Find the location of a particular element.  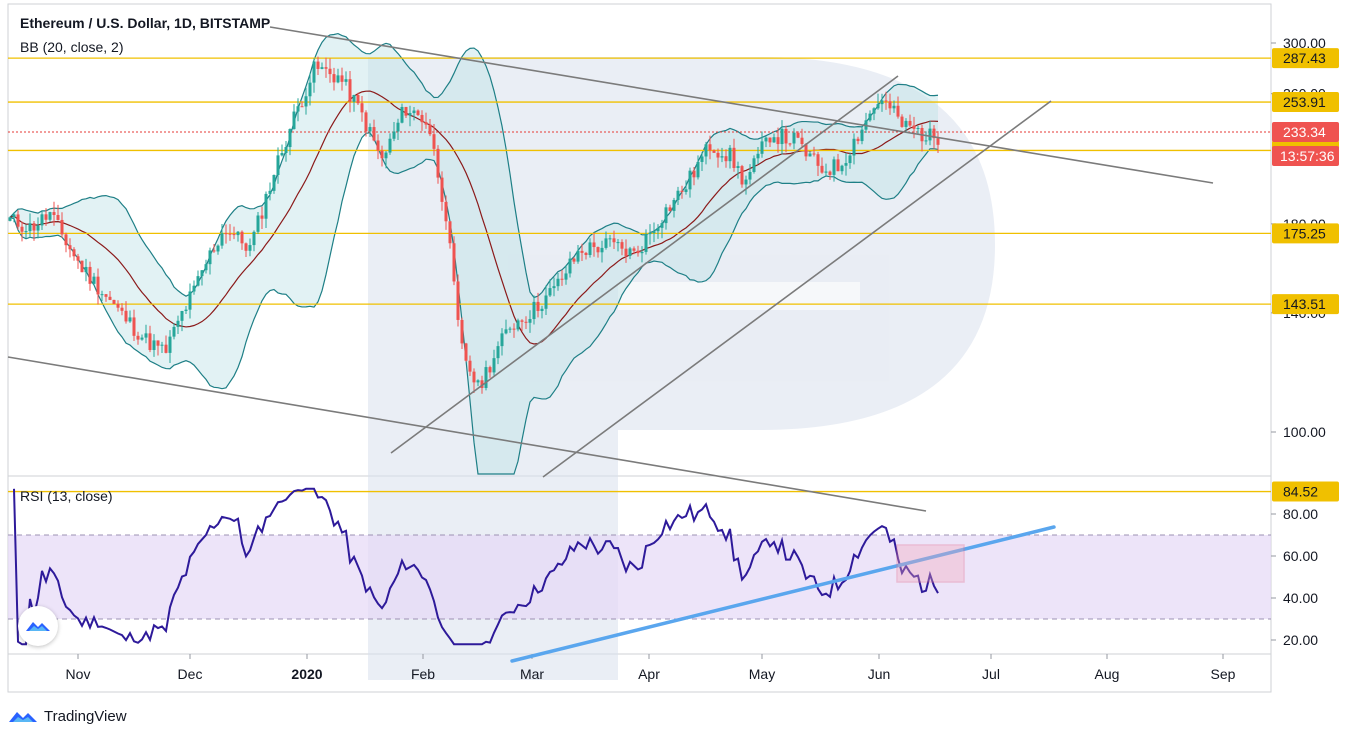

rsi-tick-label: 60.00 is located at coordinates (1300, 556).